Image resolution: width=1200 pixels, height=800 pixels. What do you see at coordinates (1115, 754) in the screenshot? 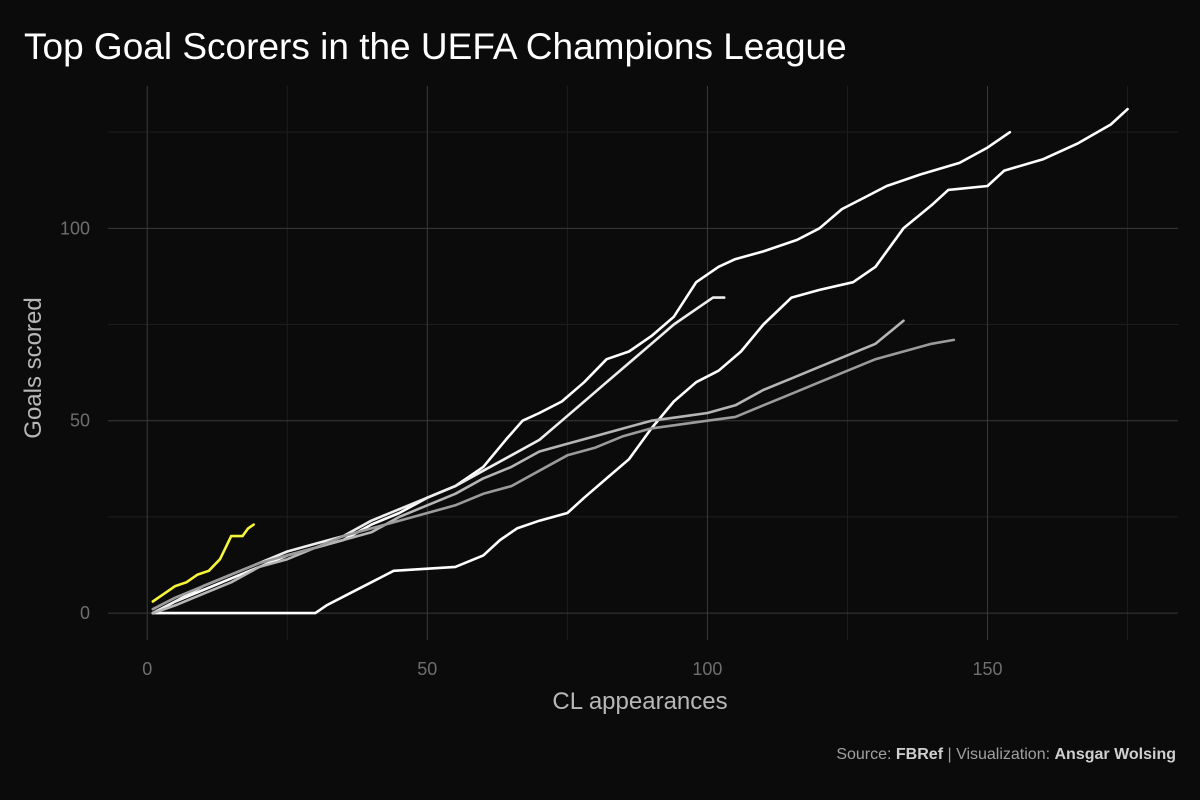
I see `caption-author: Ansgar Wolsing` at bounding box center [1115, 754].